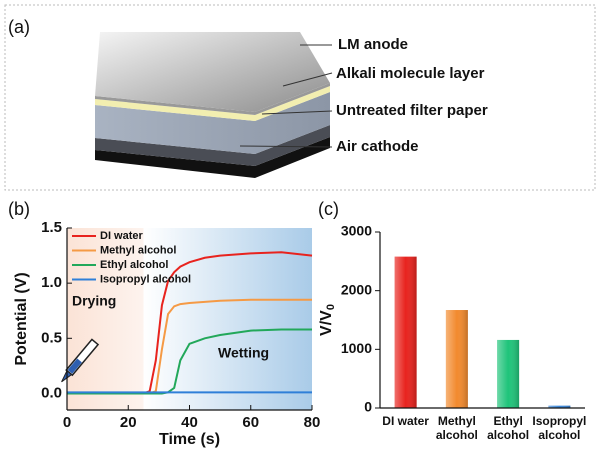  What do you see at coordinates (189, 422) in the screenshot?
I see `x-tick-label: 40` at bounding box center [189, 422].